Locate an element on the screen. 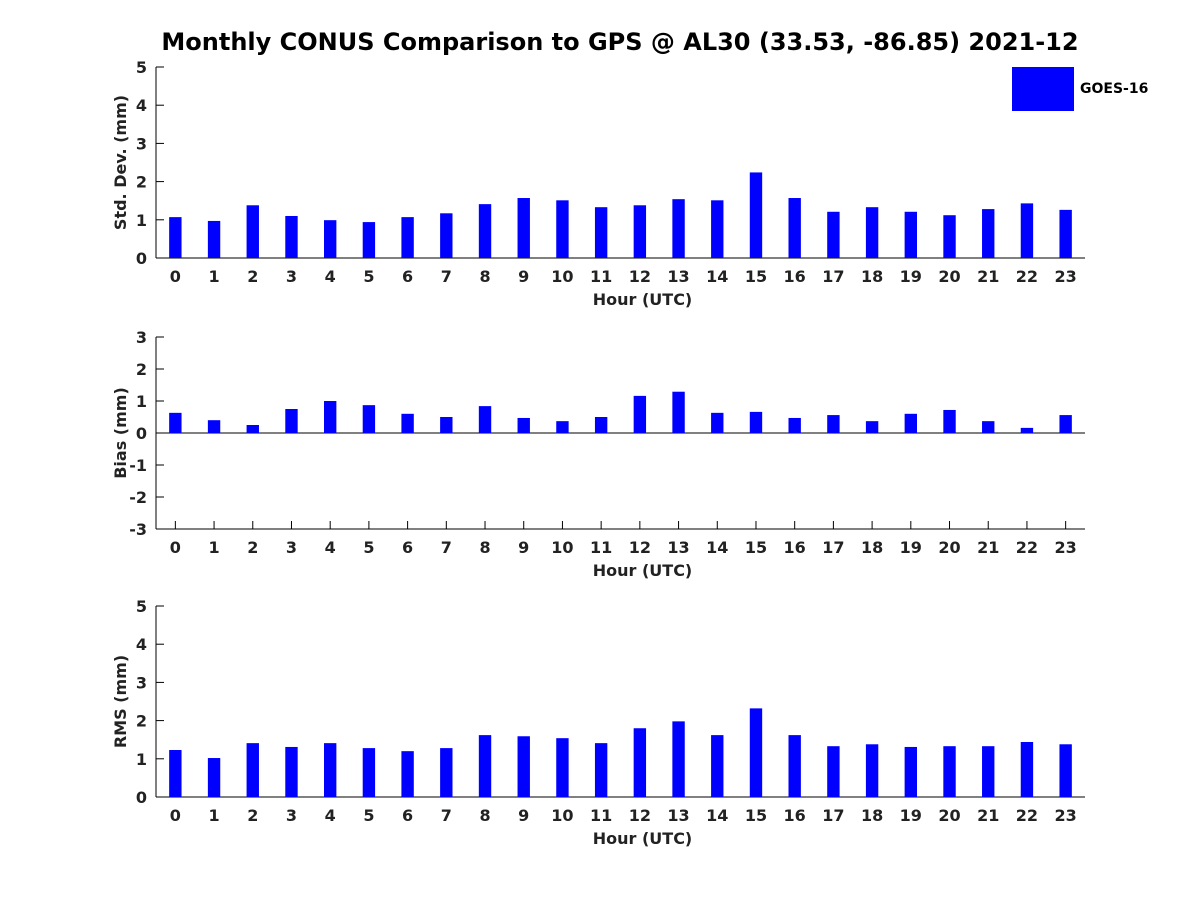 The image size is (1200, 900). x-tick-label: 22 is located at coordinates (1027, 815).